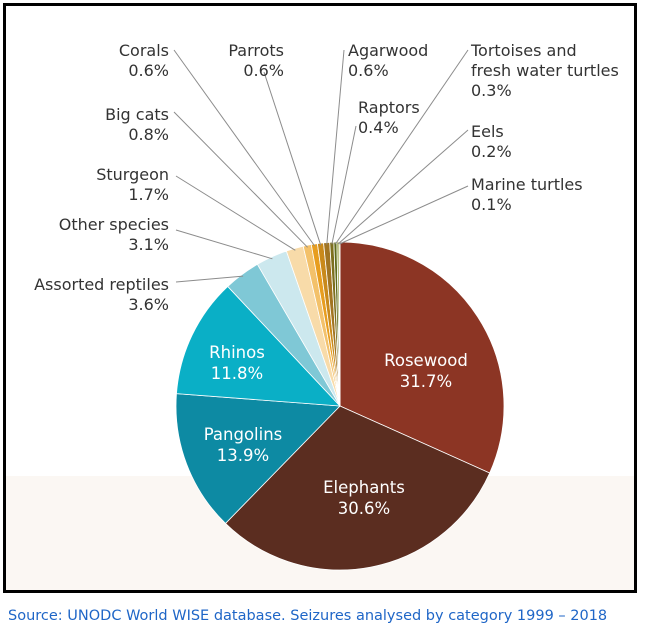  I want to click on value-eels: 0.2%, so click(491, 151).